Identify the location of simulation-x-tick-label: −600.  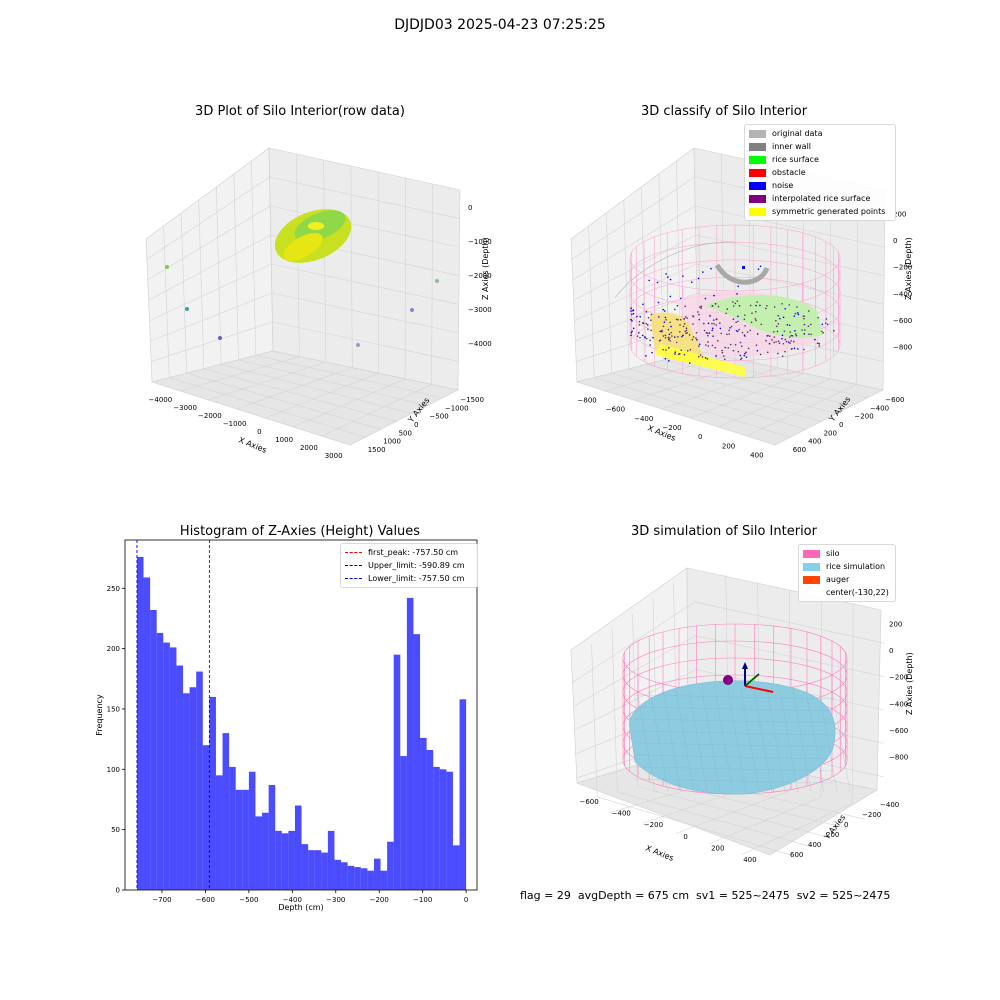
(588, 802).